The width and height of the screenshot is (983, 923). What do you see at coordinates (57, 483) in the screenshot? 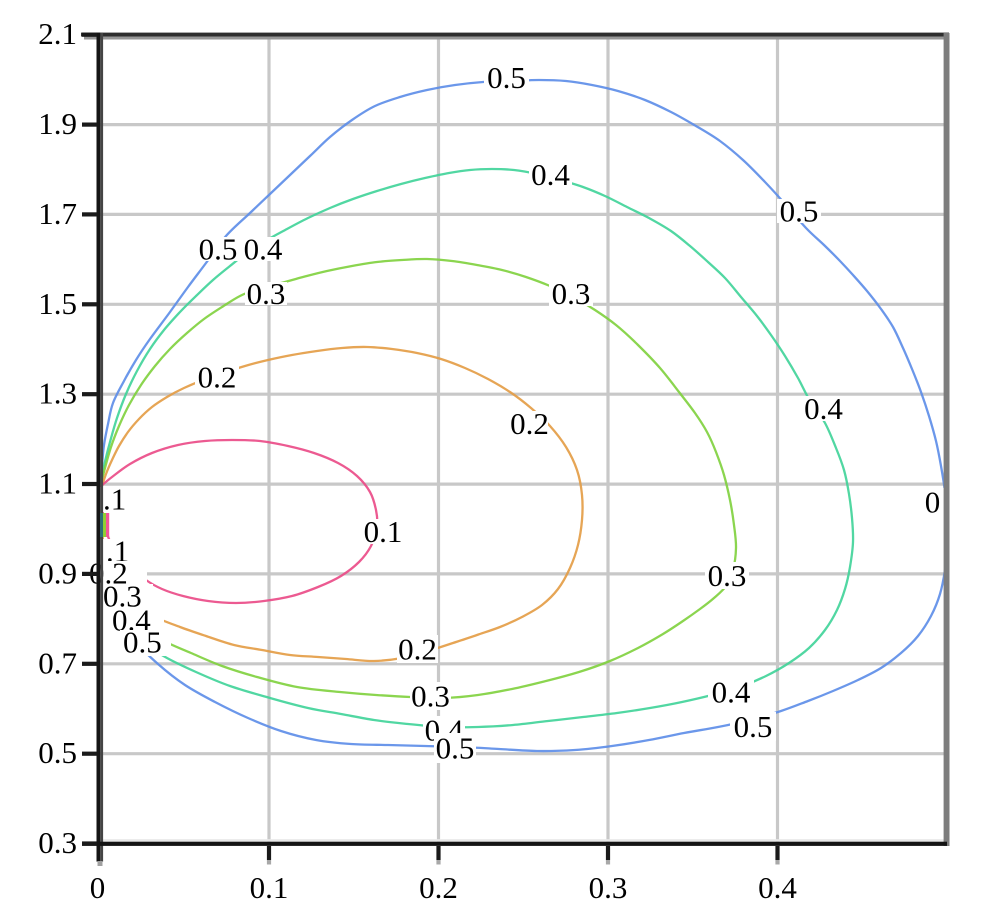
I see `svg-text: 1.1` at bounding box center [57, 483].